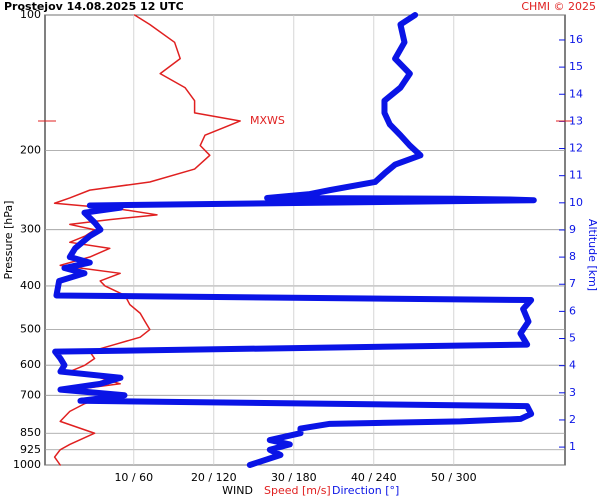 The height and width of the screenshot is (500, 600). What do you see at coordinates (572, 419) in the screenshot?
I see `y2-tick-label: 2` at bounding box center [572, 419].